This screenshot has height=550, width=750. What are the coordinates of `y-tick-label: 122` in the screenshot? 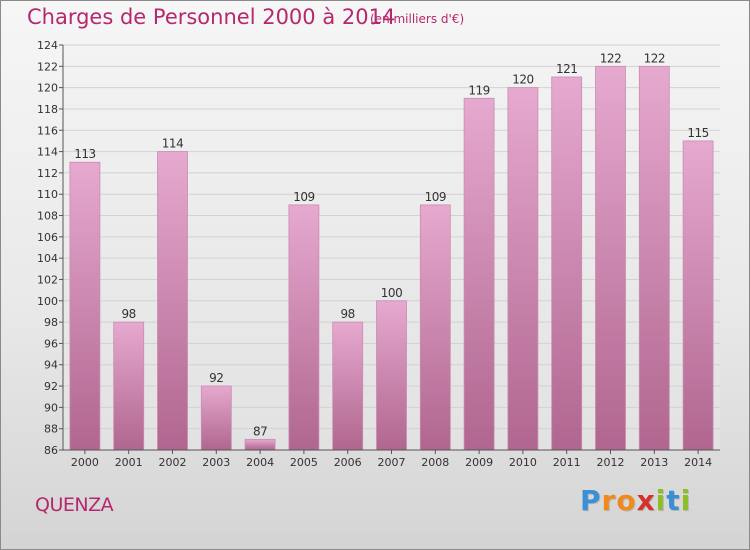 It's located at (47, 66).